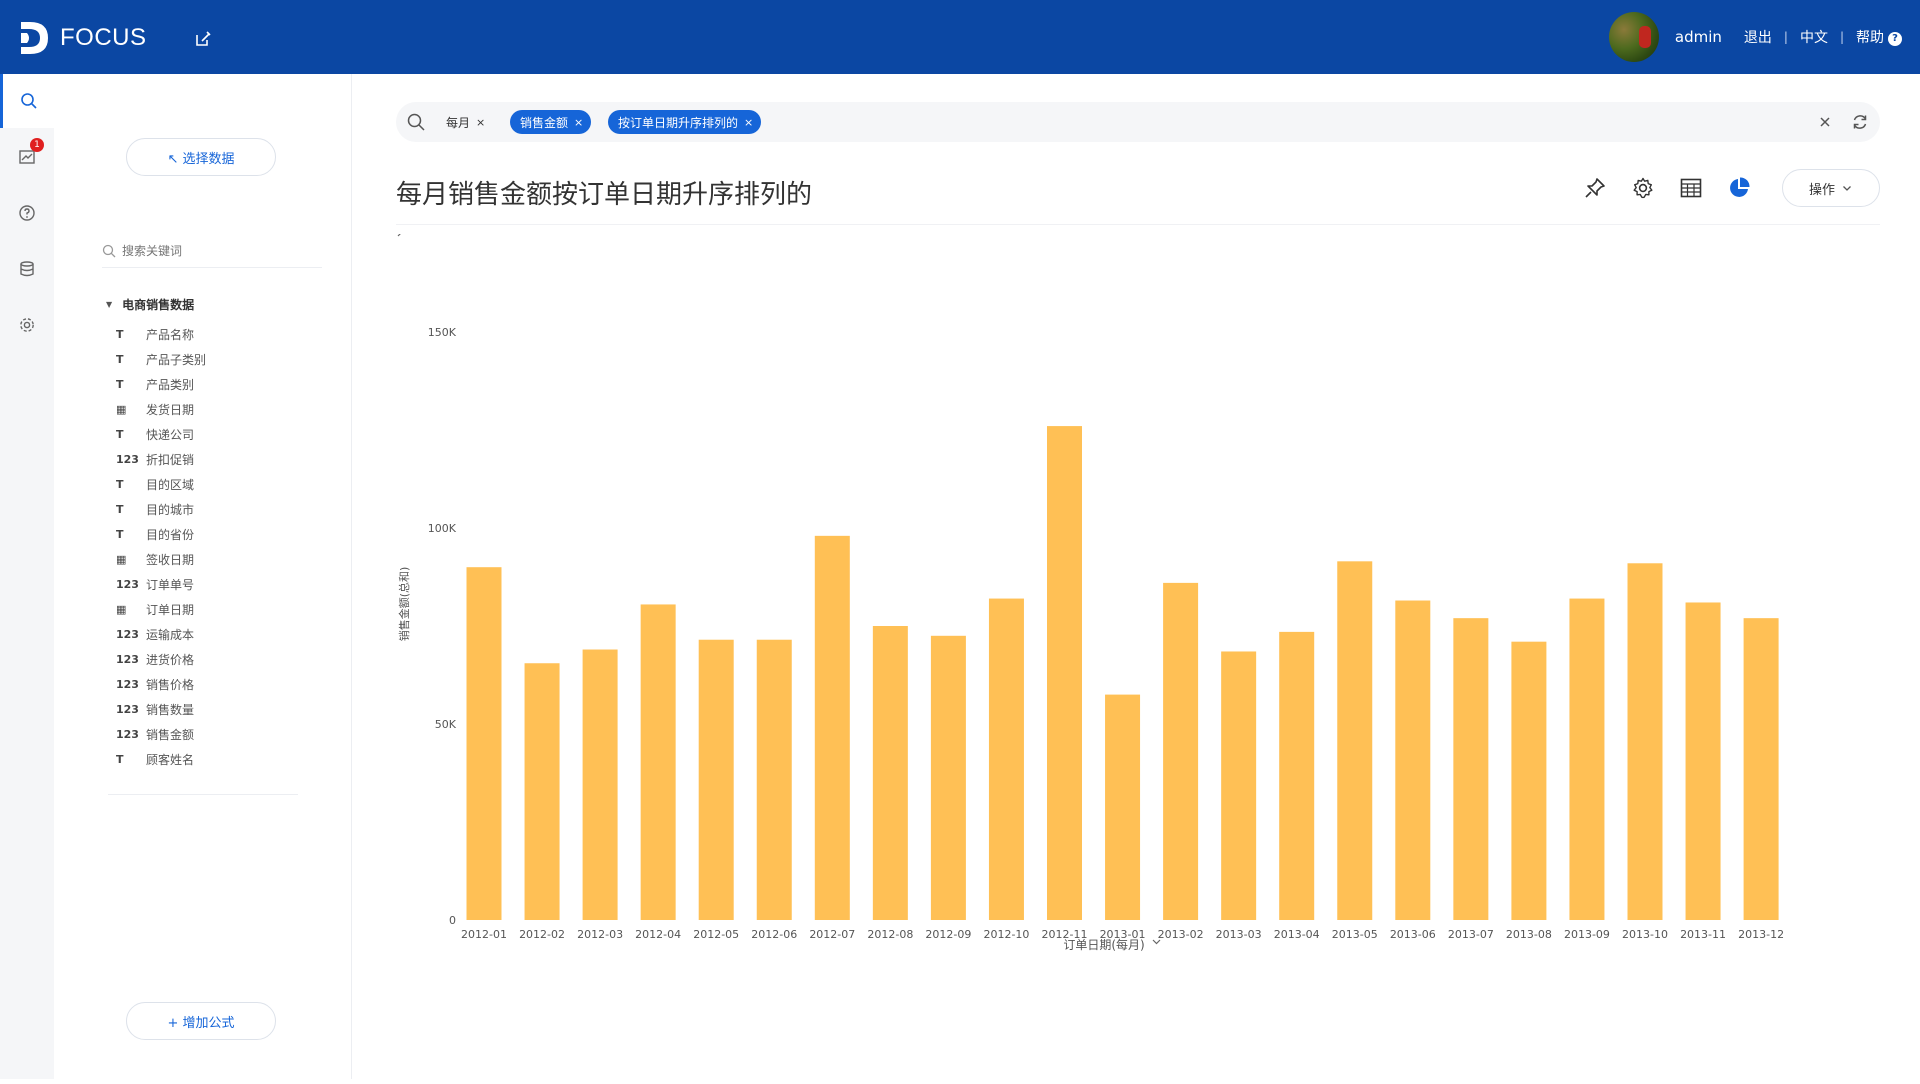 This screenshot has width=1920, height=1084. Describe the element at coordinates (201, 157) in the screenshot. I see `select-data-button: ↖ 选择数据` at that location.